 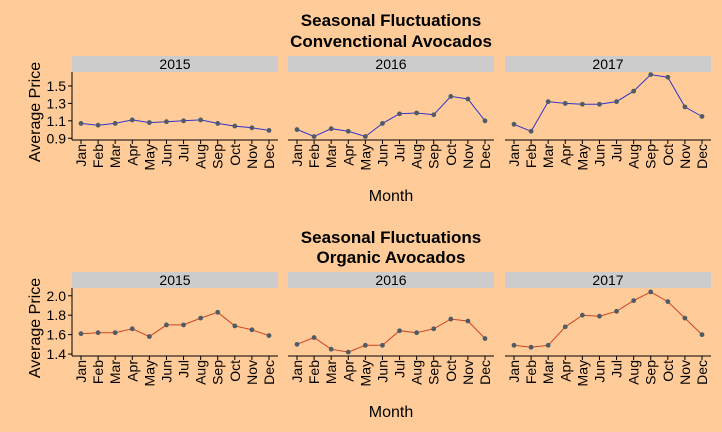 I want to click on x-tick-label: Dec, so click(x=485, y=372).